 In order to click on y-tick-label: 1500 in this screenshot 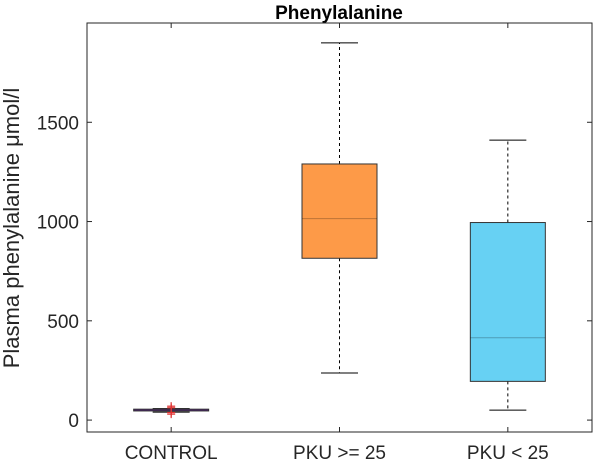, I will do `click(58, 123)`.